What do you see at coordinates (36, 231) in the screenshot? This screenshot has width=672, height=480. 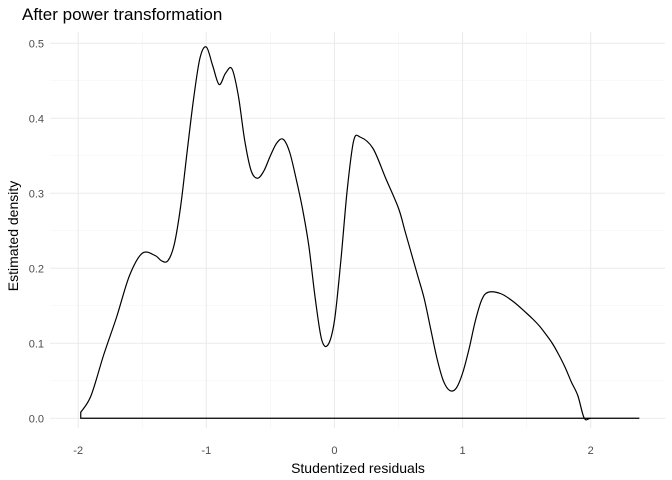 I see `y-tick-labels: 0.0 0.1 0.2 0.3 0.4 0.5` at bounding box center [36, 231].